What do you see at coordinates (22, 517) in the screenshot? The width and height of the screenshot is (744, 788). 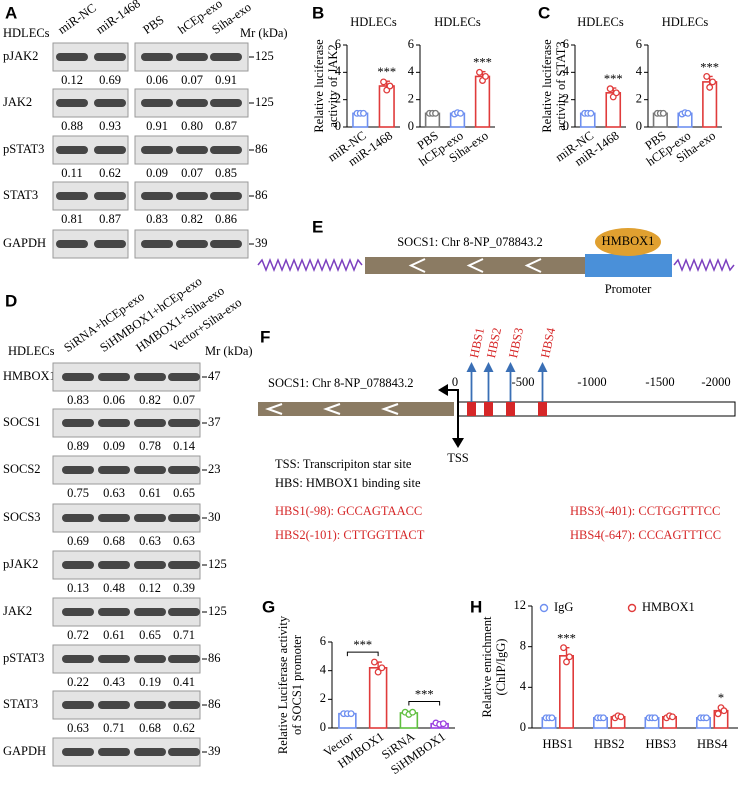 I see `protein-label: SOCS3` at bounding box center [22, 517].